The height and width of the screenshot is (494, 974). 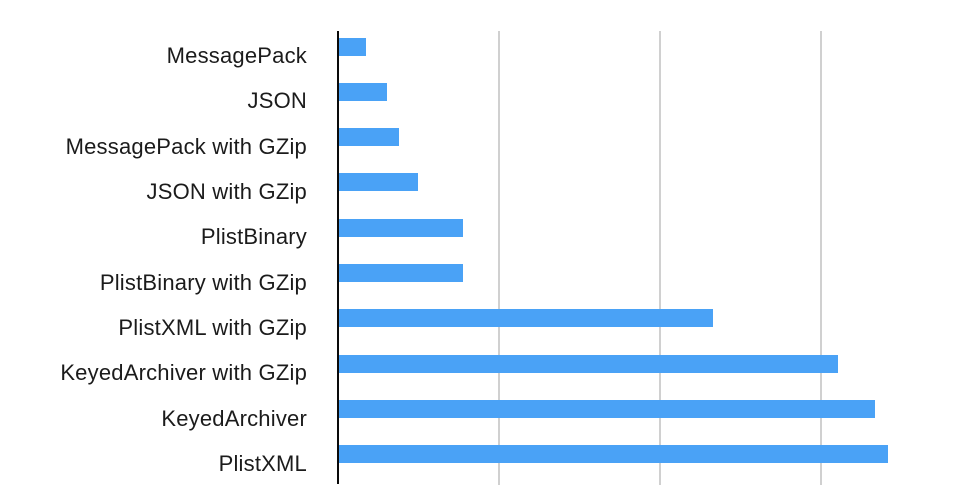 What do you see at coordinates (487, 53) in the screenshot?
I see `chart-row: MessagePack` at bounding box center [487, 53].